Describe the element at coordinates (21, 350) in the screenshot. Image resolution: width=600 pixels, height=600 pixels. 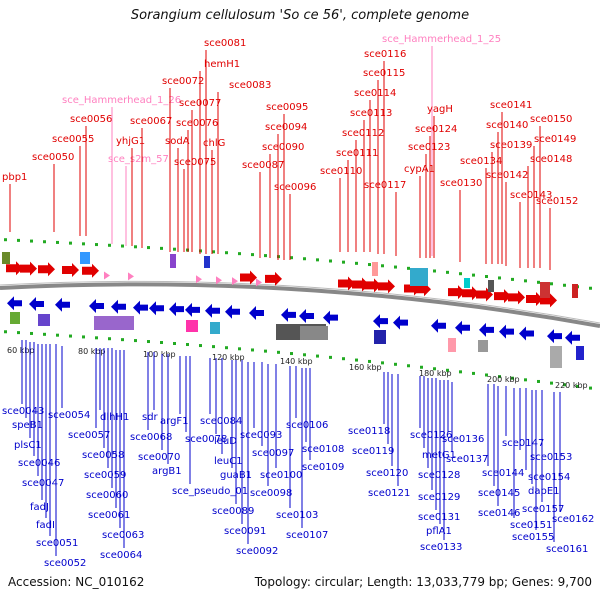
I see `kbp-tick-label: 60 kbp` at that location.